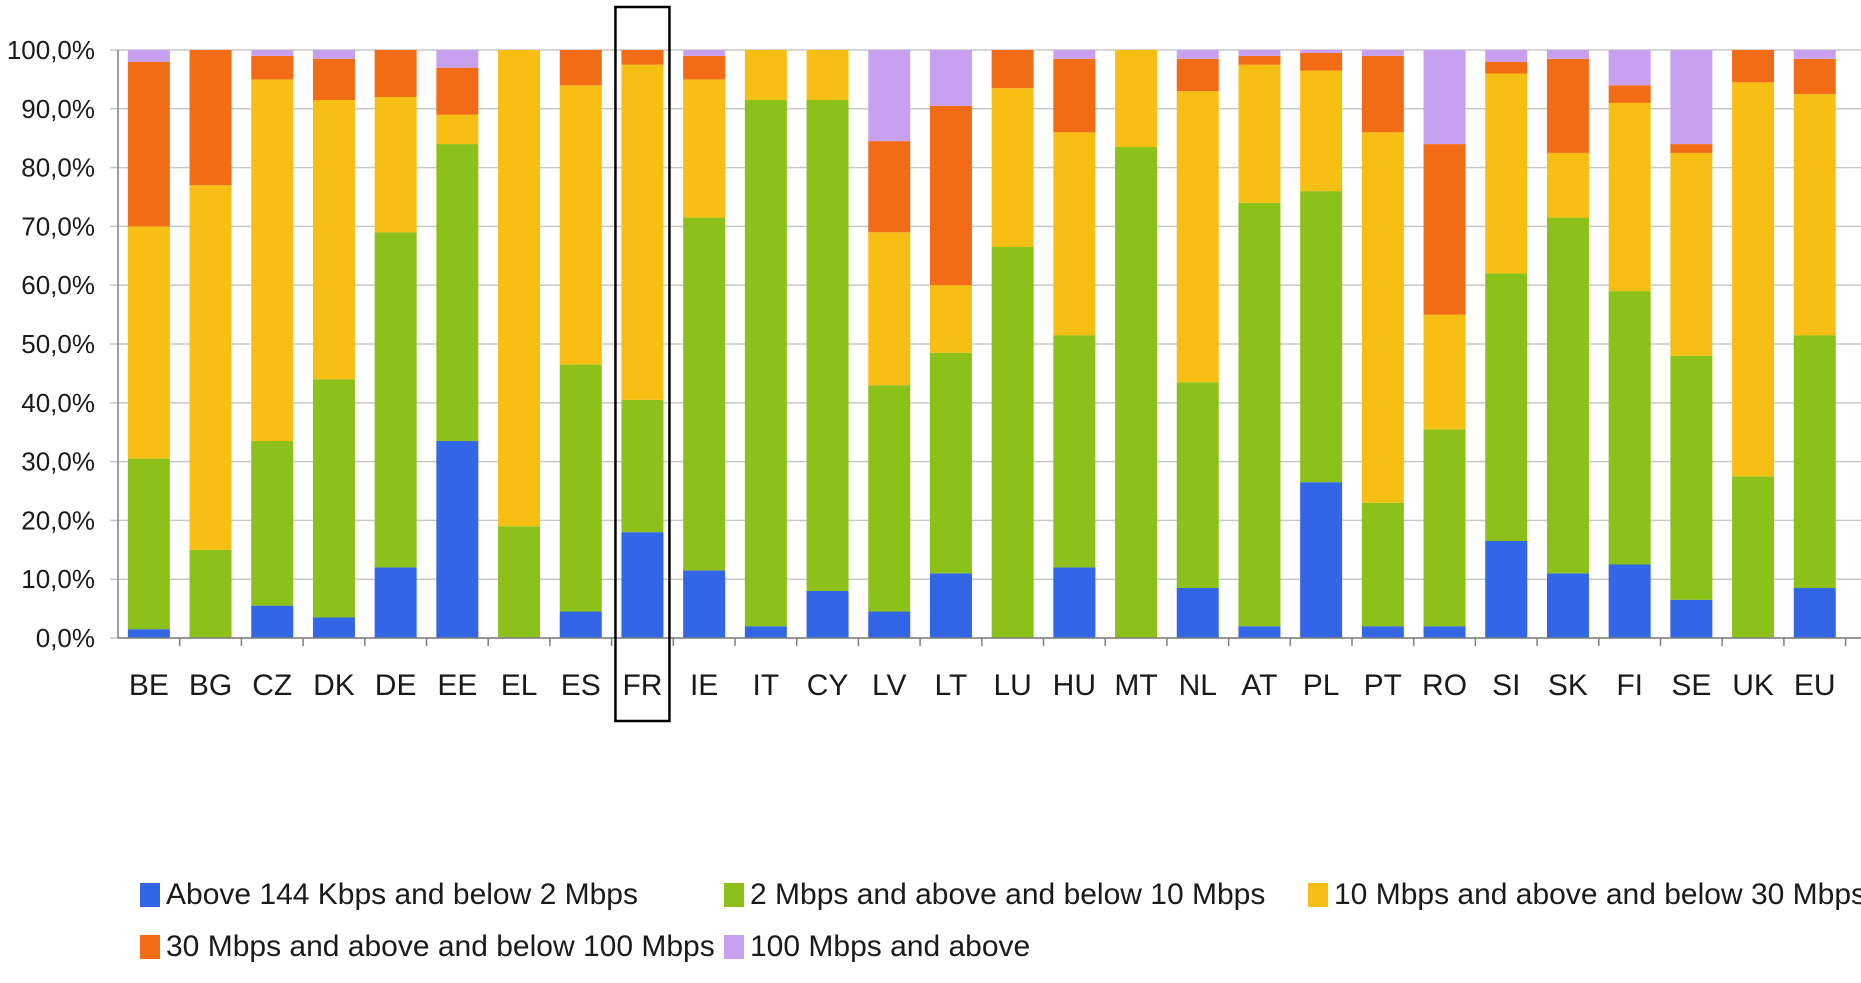 The image size is (1861, 983). Describe the element at coordinates (828, 685) in the screenshot. I see `x-tick-label: CY` at that location.